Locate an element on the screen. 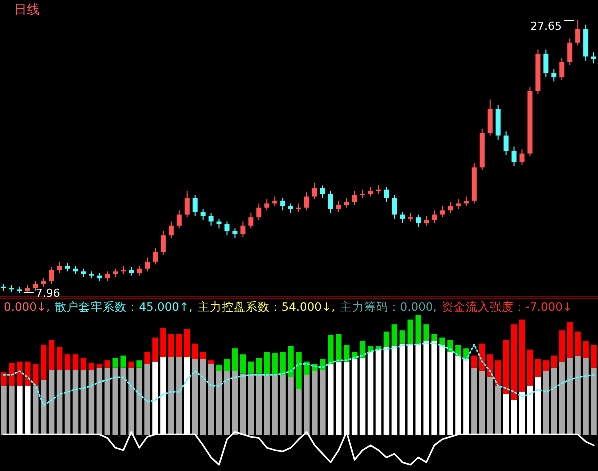 Image resolution: width=598 pixels, height=471 pixels. text: 主力筹码：0.000, is located at coordinates (388, 307).